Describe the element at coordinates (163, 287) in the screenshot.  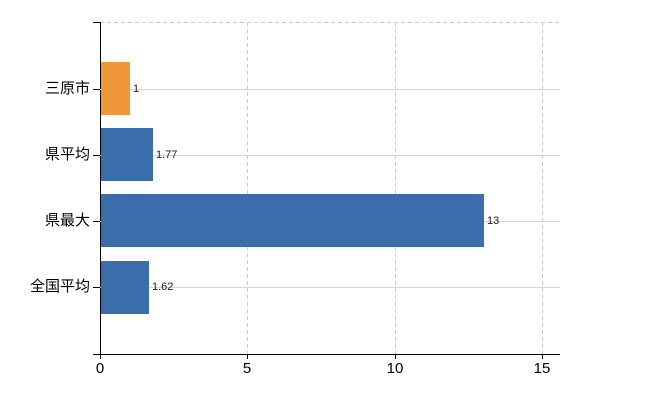
I see `bar-value-label: 1.62` at that location.